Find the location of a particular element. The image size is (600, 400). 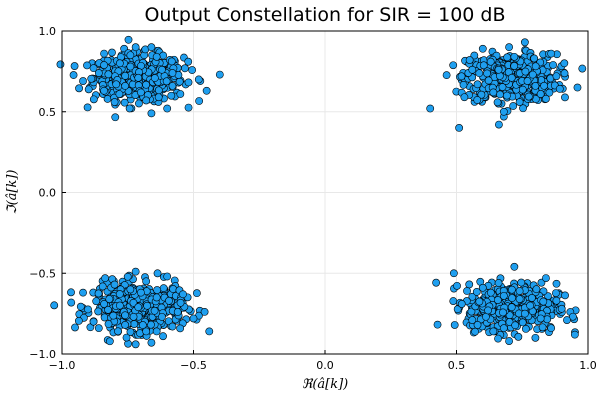

x-tick-label: 0.0 is located at coordinates (325, 365).